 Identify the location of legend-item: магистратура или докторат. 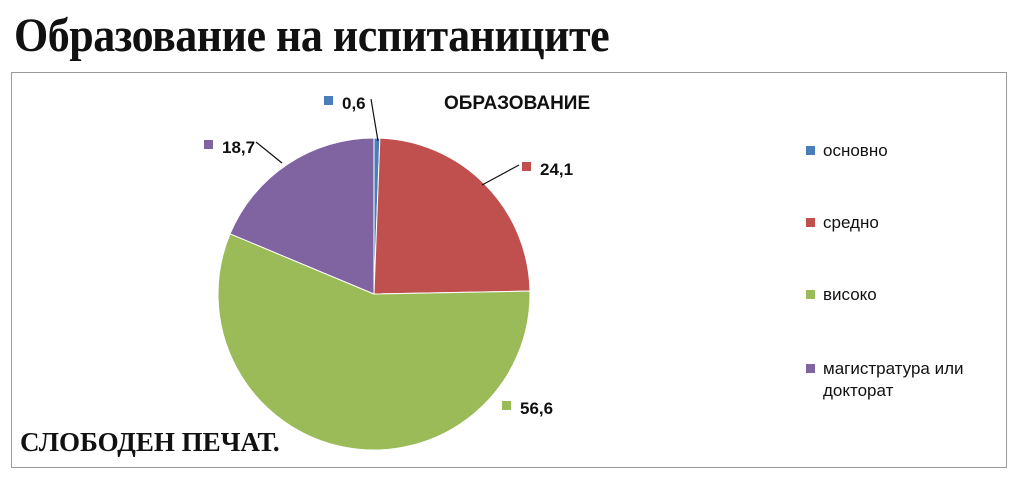
(899, 380).